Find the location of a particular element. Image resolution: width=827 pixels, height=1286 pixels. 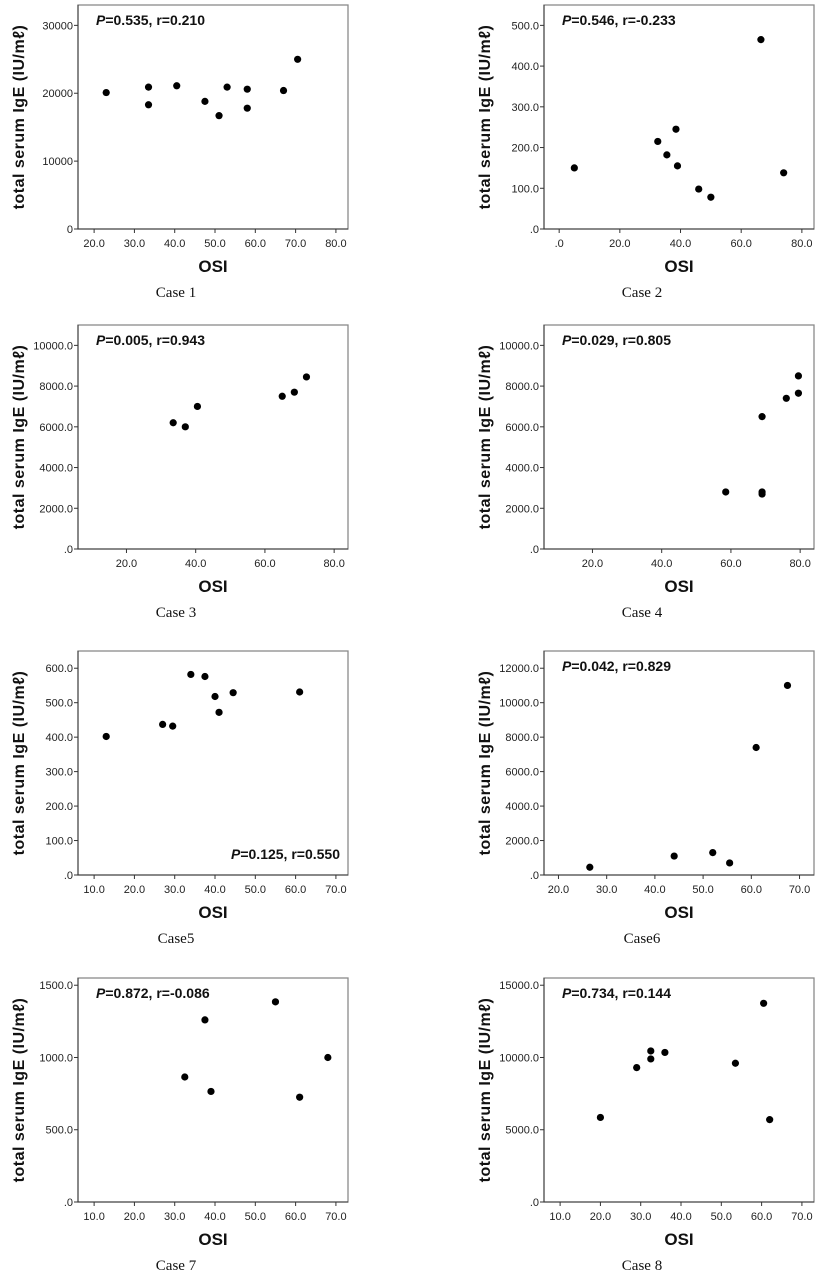

y-tick-label: 600.0 is located at coordinates (59, 669).